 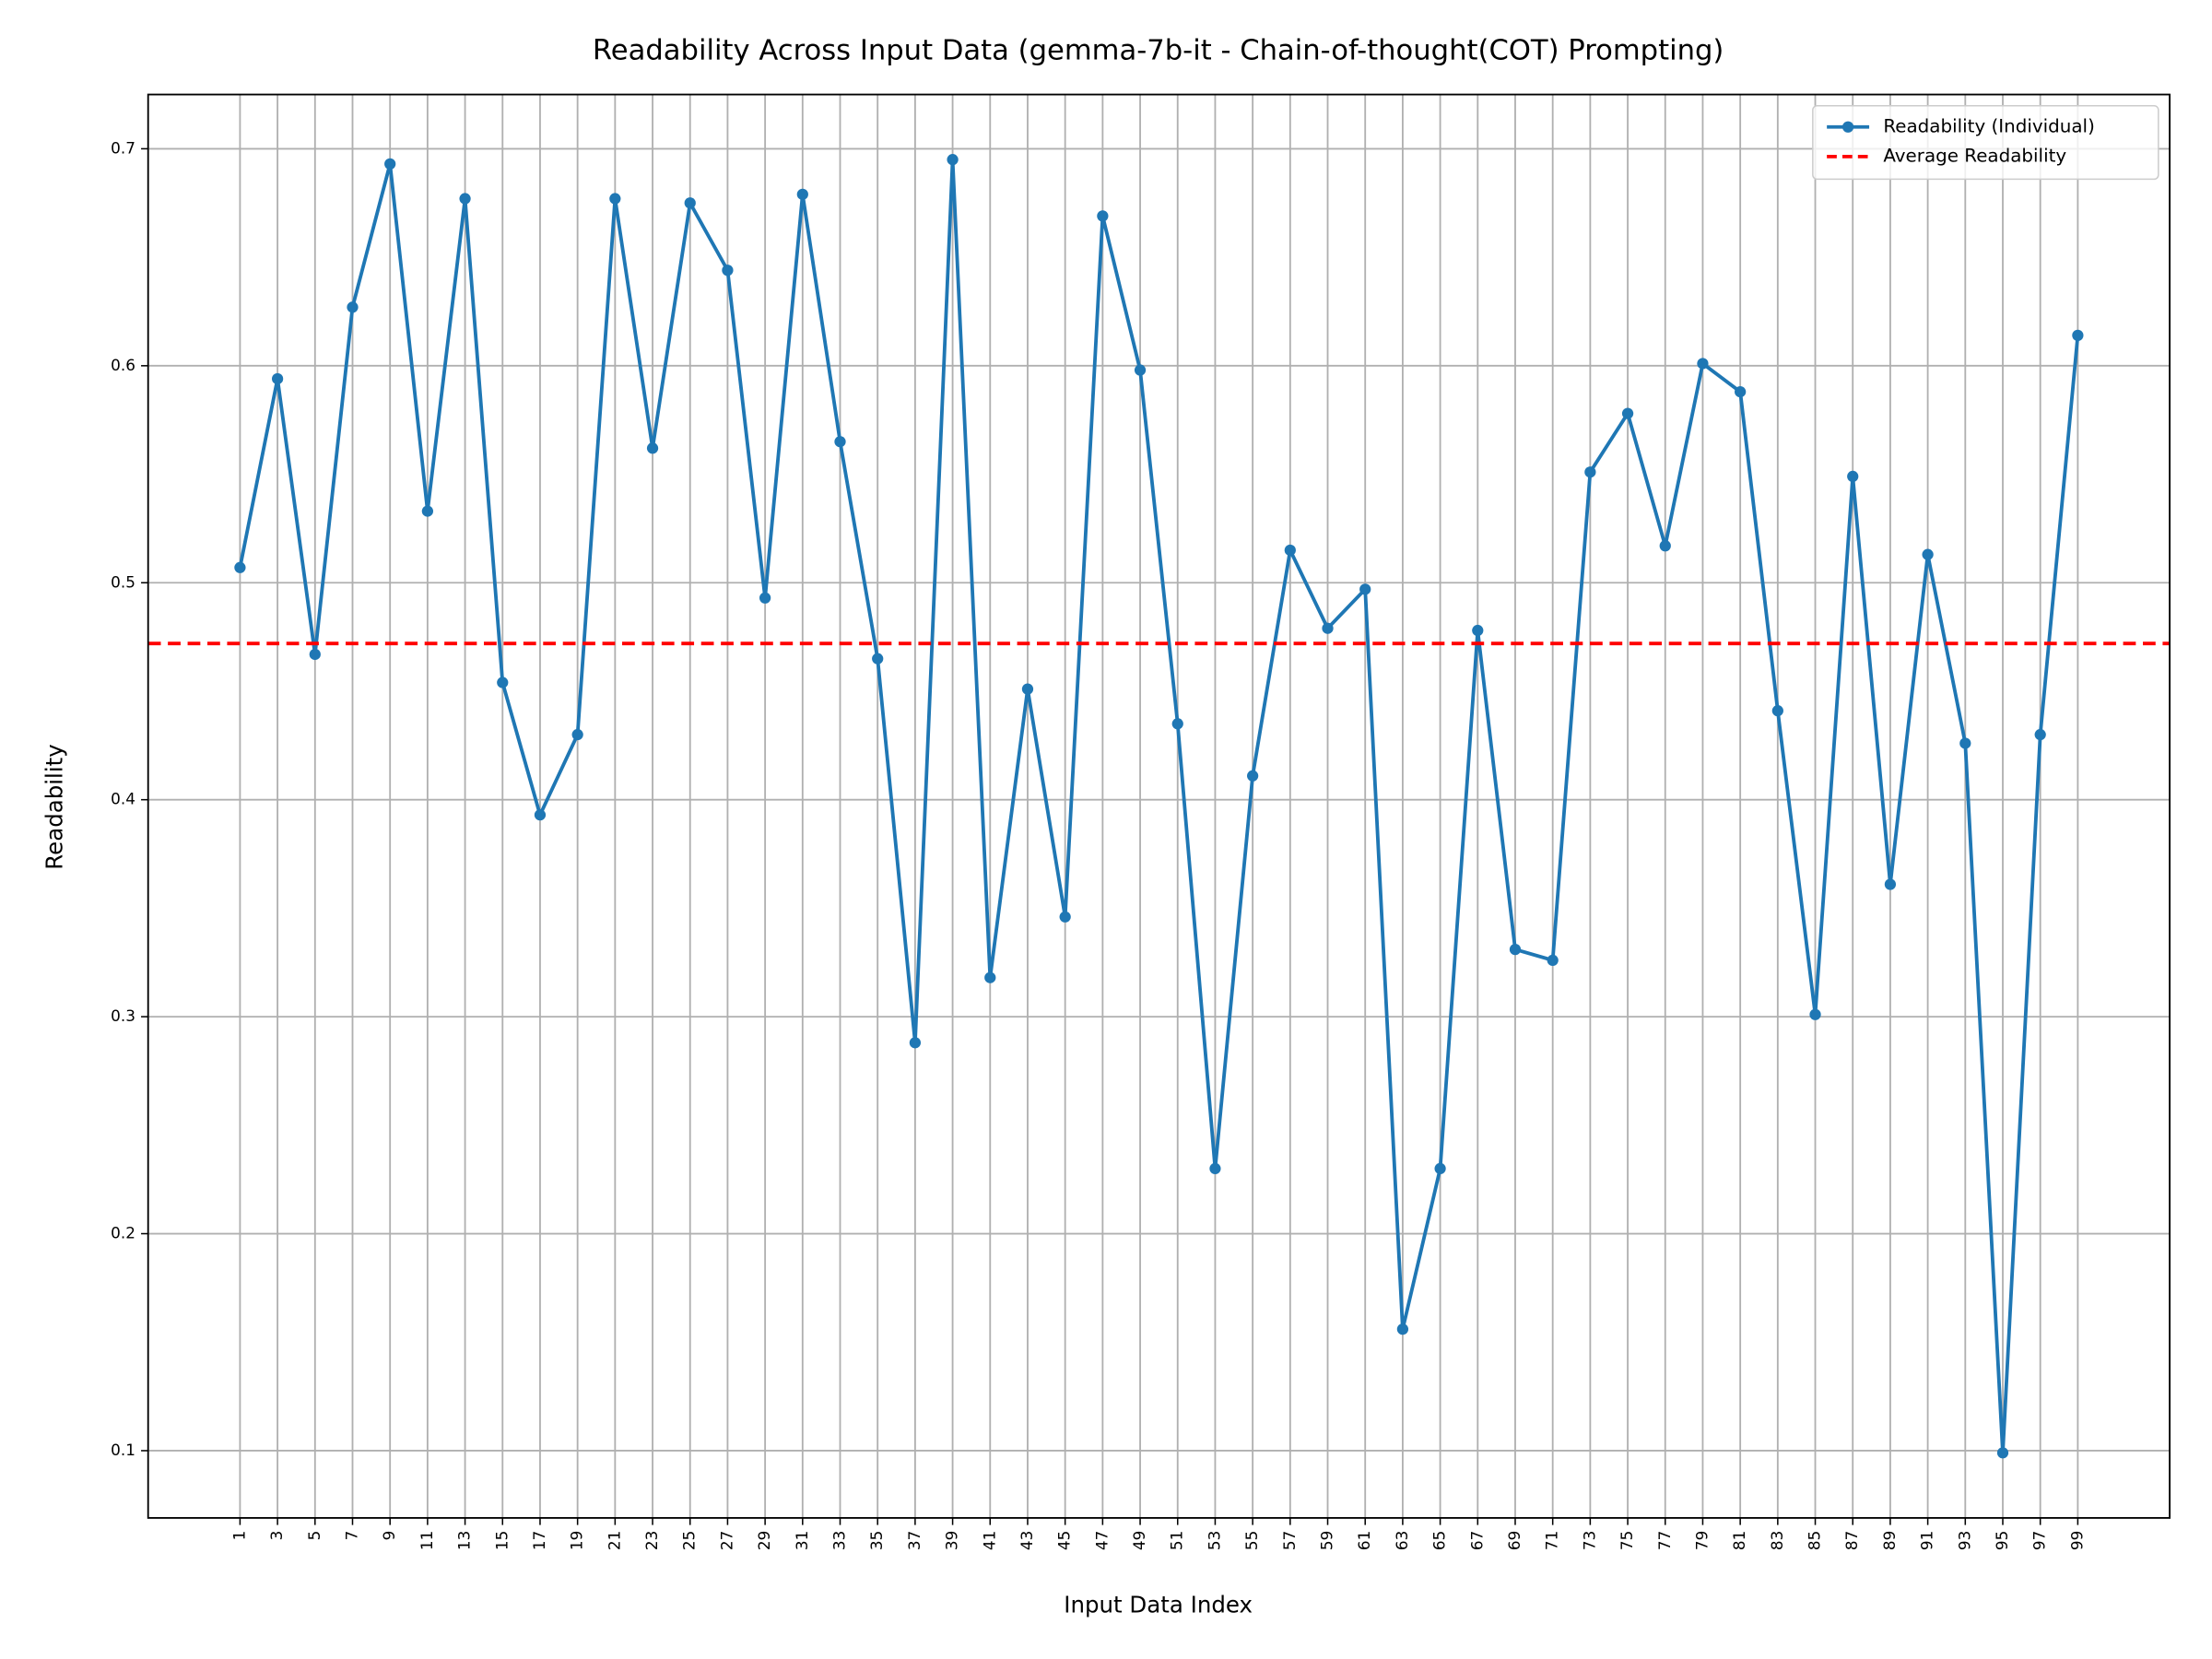 I want to click on y-tick-label: 0.4, so click(x=123, y=799).